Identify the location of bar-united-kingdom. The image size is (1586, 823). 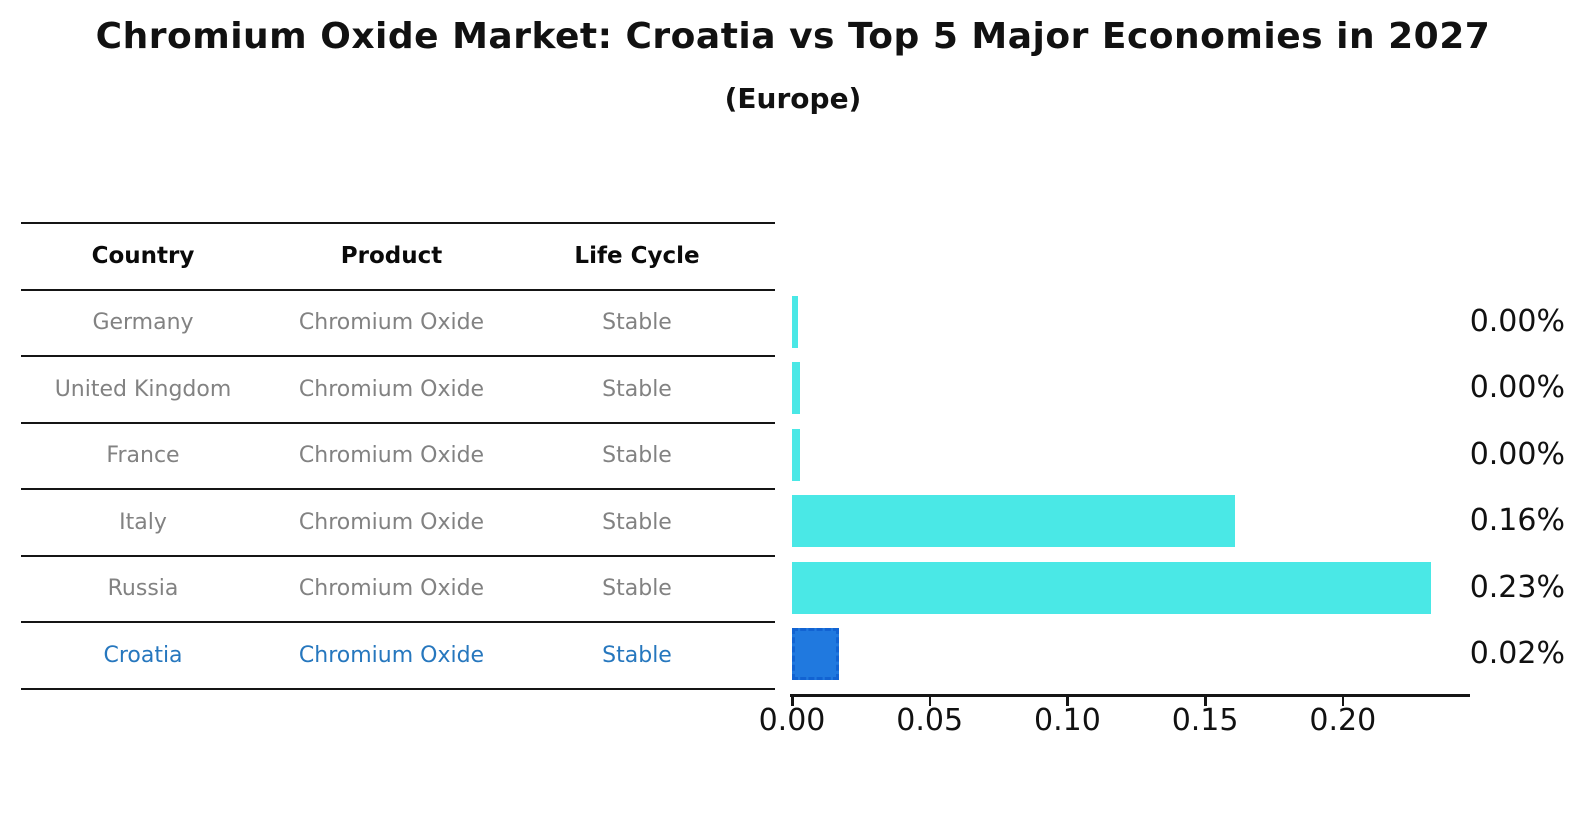
(796, 388).